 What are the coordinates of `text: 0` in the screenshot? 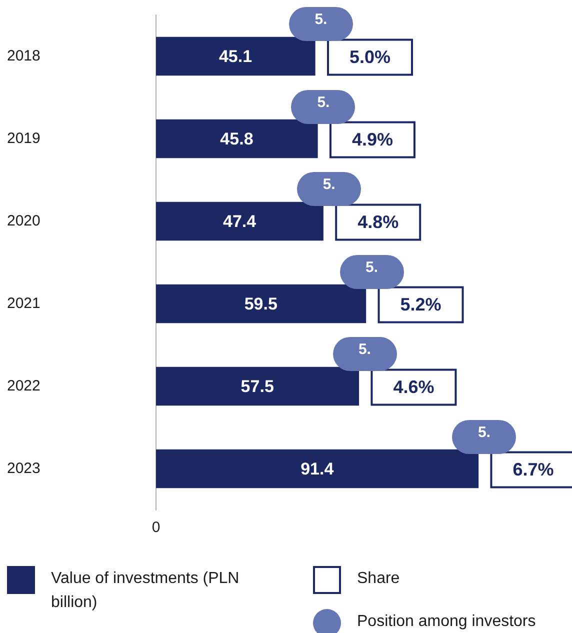 It's located at (156, 527).